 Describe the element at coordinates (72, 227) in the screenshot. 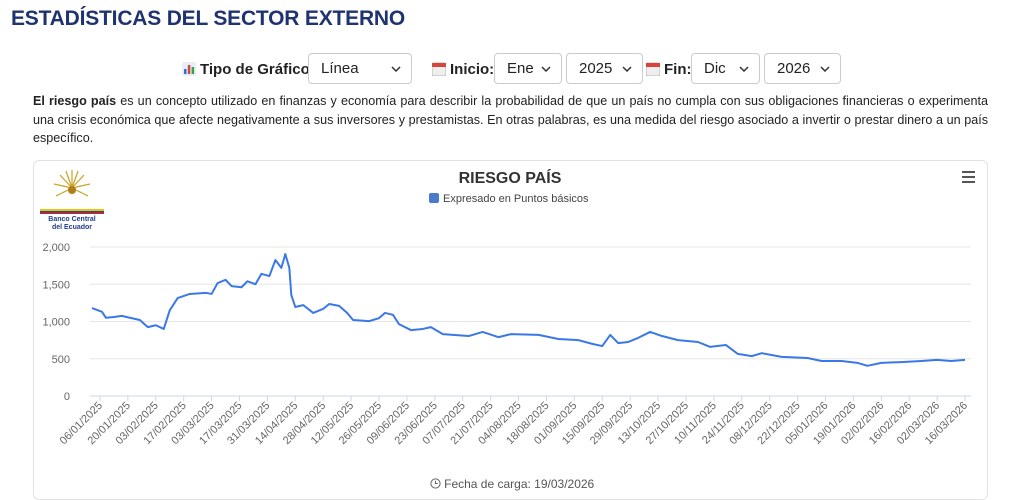

I see `logo-text: del Ecuador` at that location.